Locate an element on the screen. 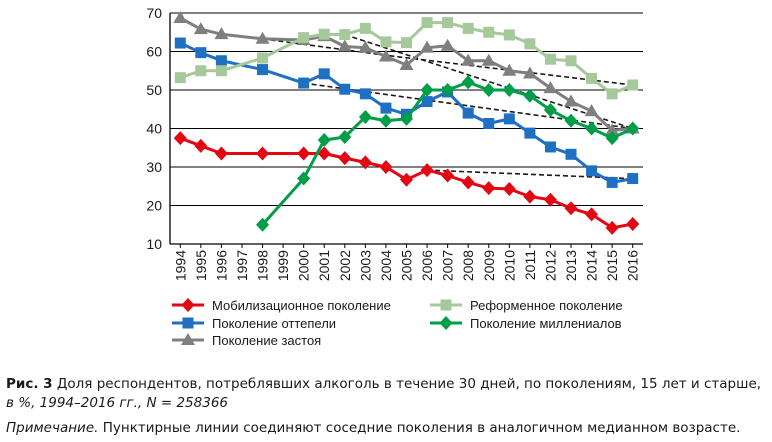 The width and height of the screenshot is (772, 442). x-tick-label: 2006 is located at coordinates (427, 265).